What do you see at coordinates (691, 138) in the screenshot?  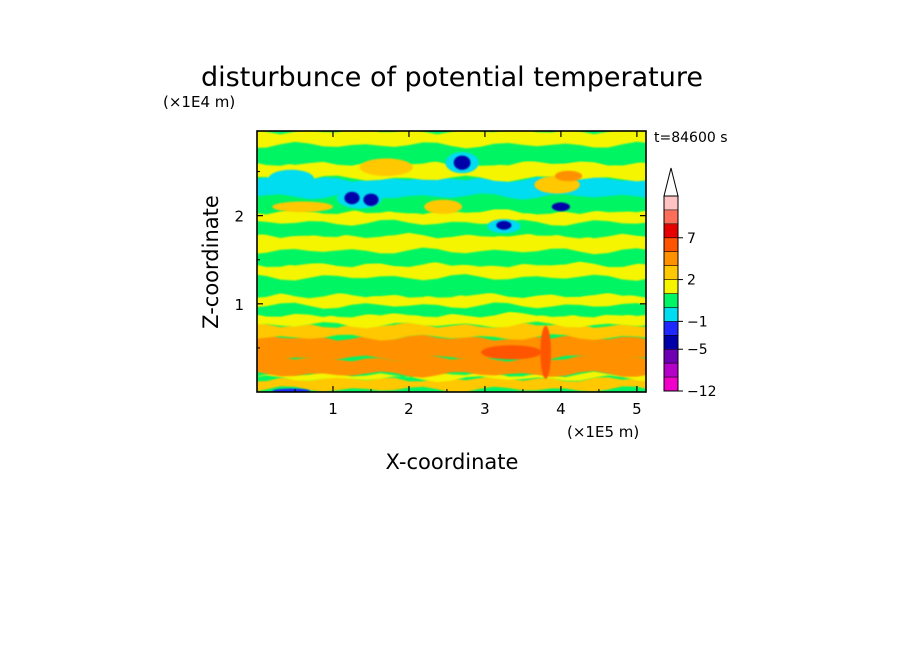 I see `time-label: t=84600 s` at bounding box center [691, 138].